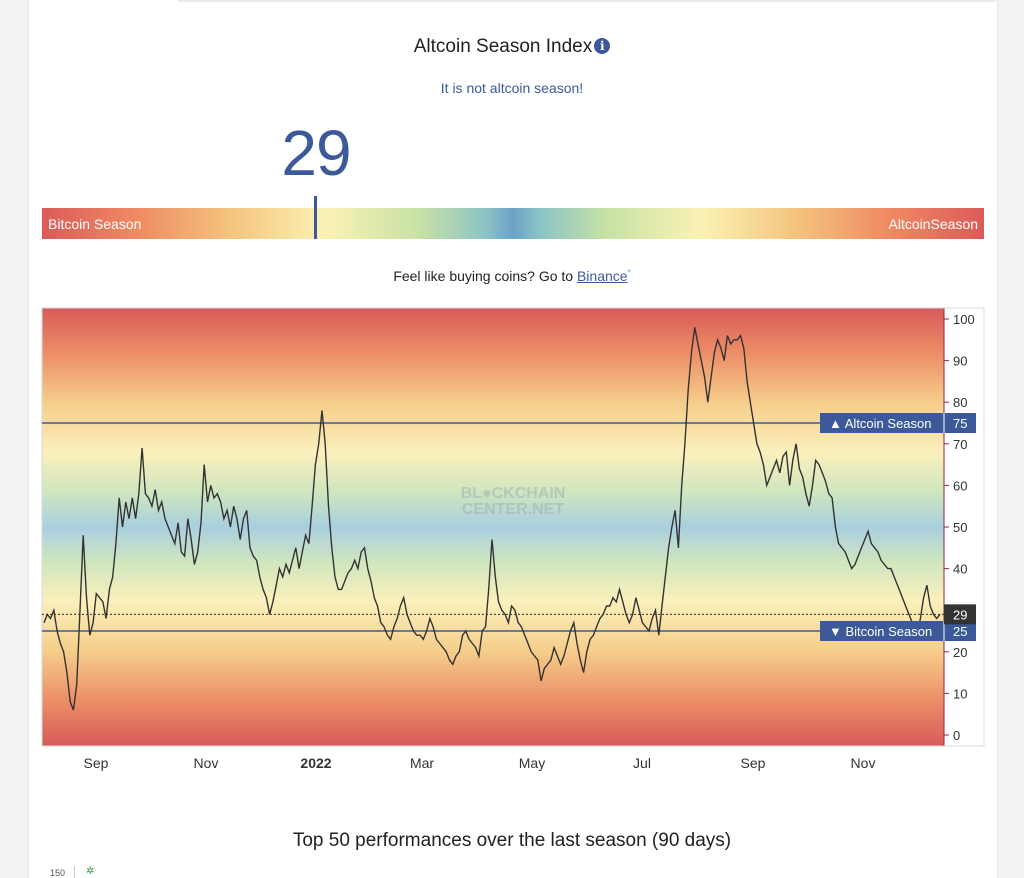 The height and width of the screenshot is (878, 1024). I want to click on current-value-box, so click(960, 614).